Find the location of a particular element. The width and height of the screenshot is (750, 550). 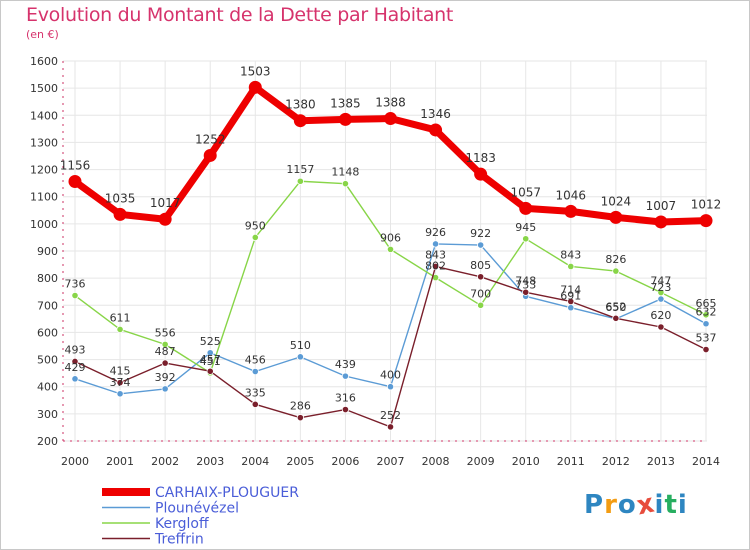

data-label: 714 is located at coordinates (570, 289).